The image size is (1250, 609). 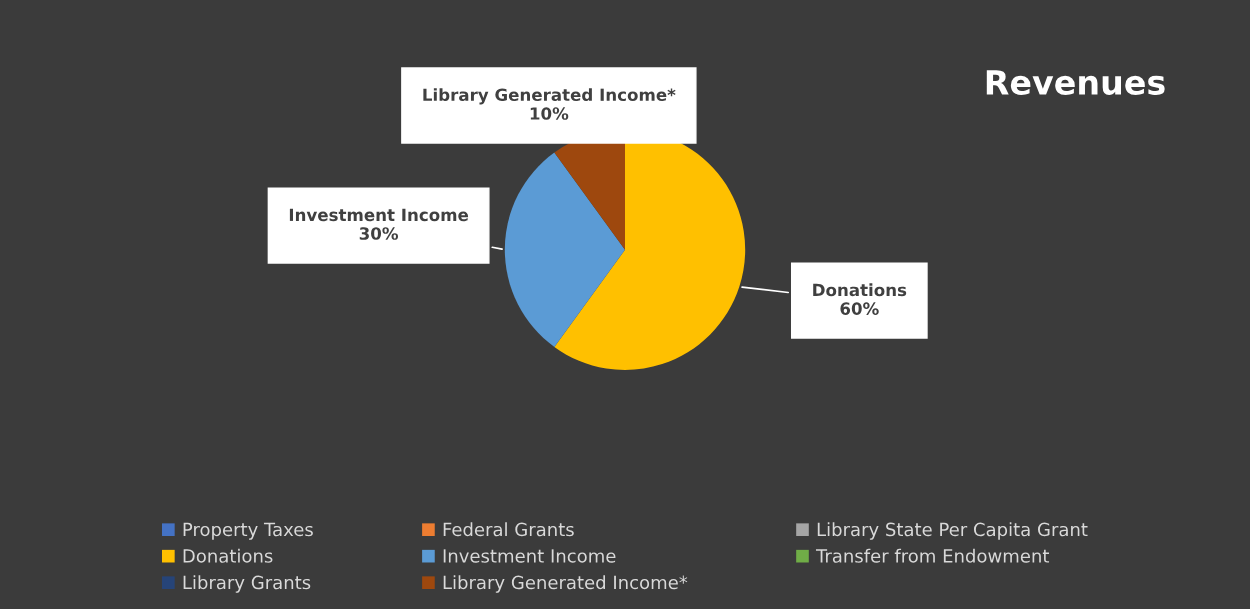 I want to click on legend-label: Library State Per Capita Grant, so click(x=952, y=531).